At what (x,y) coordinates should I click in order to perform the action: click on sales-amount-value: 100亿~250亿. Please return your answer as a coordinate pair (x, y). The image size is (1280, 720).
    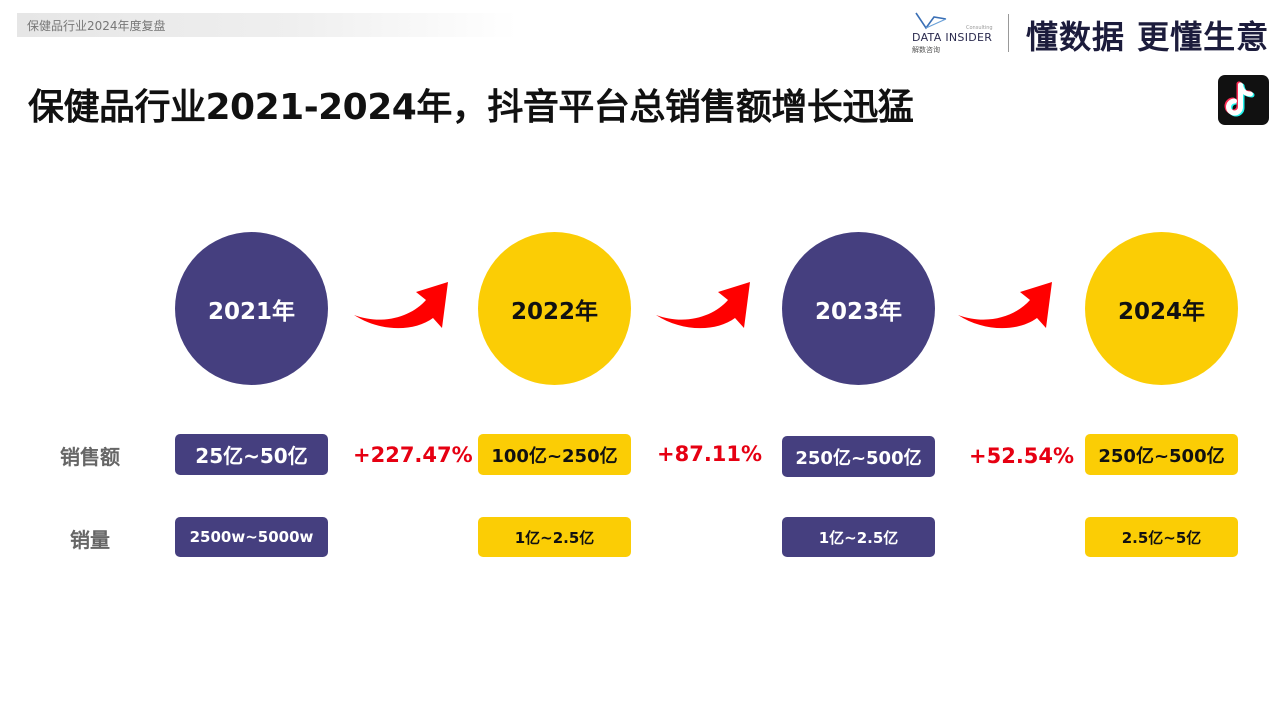
    Looking at the image, I should click on (554, 456).